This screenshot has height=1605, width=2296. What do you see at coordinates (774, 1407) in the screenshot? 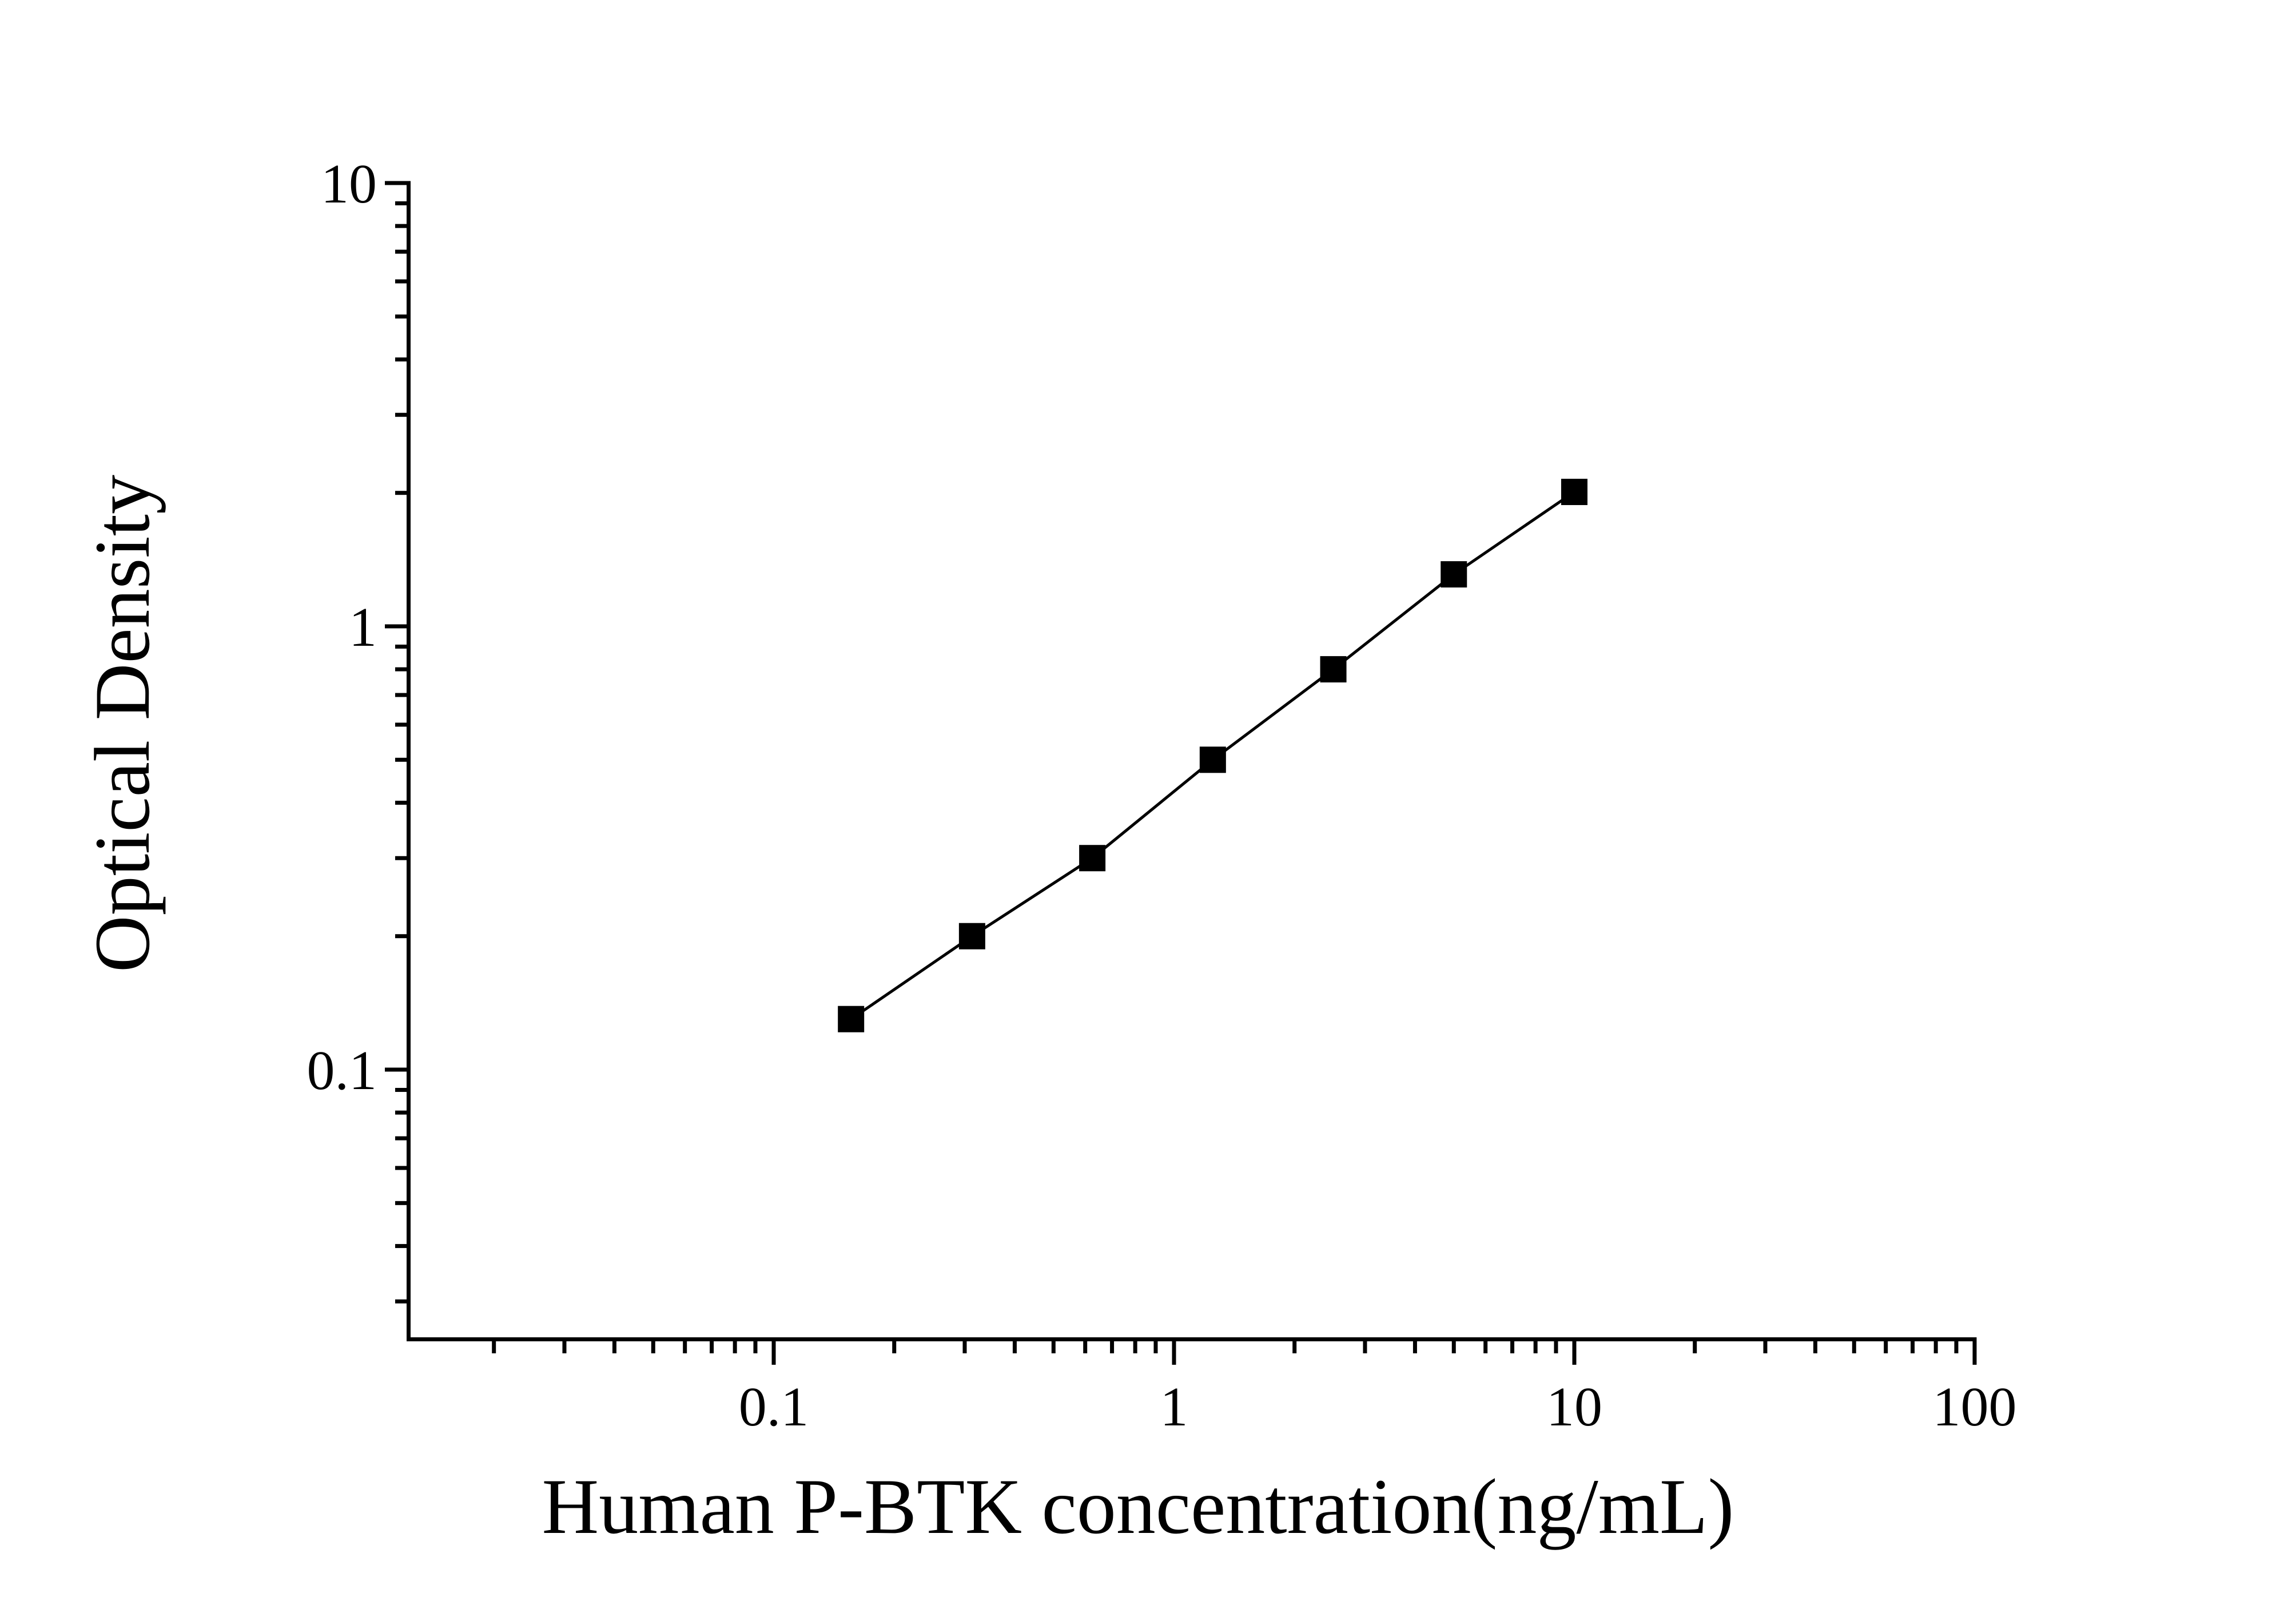
I see `x-tick-label: 0.1` at bounding box center [774, 1407].